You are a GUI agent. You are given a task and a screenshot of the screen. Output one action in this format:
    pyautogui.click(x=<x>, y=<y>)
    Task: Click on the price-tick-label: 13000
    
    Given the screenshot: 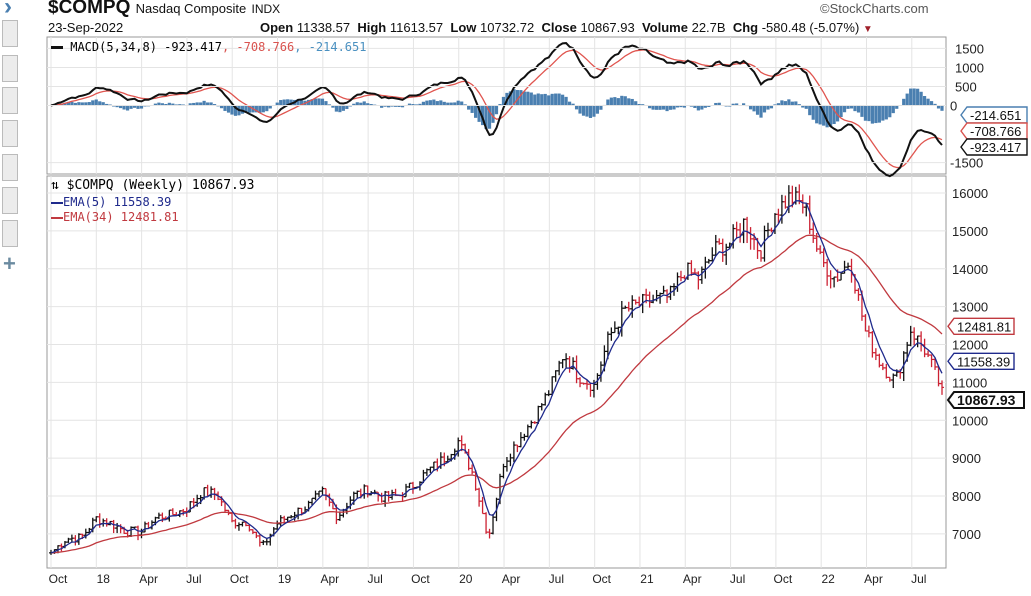 What is the action you would take?
    pyautogui.click(x=970, y=307)
    